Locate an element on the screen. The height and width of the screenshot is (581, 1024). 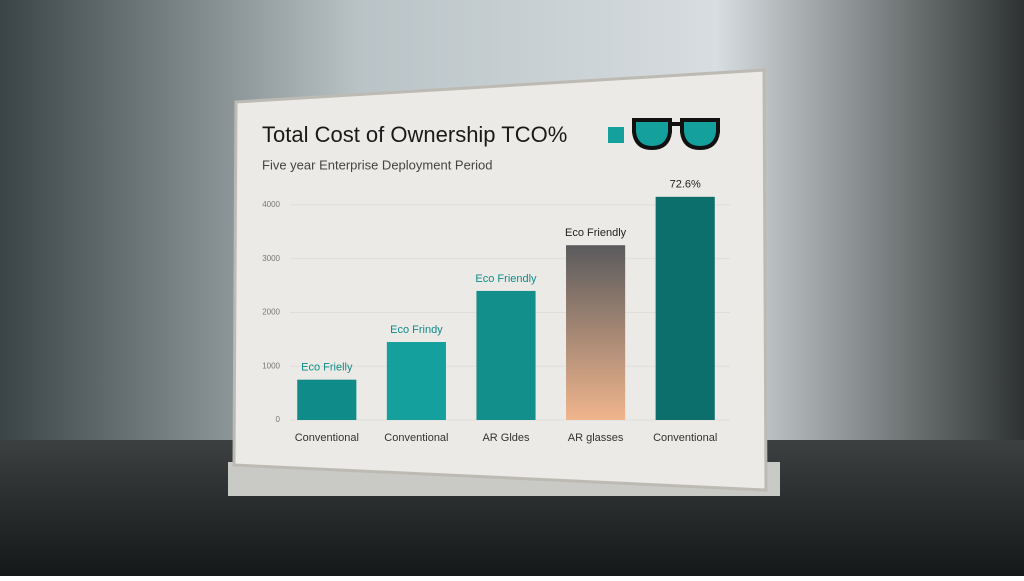
chart-subtitle: Five year Enterprise Deployment Period is located at coordinates (377, 164).